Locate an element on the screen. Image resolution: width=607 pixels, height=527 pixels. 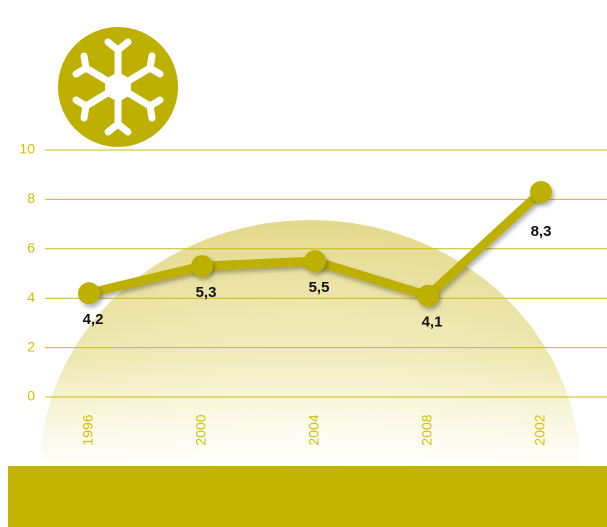
data-label: 4,2 is located at coordinates (93, 319).